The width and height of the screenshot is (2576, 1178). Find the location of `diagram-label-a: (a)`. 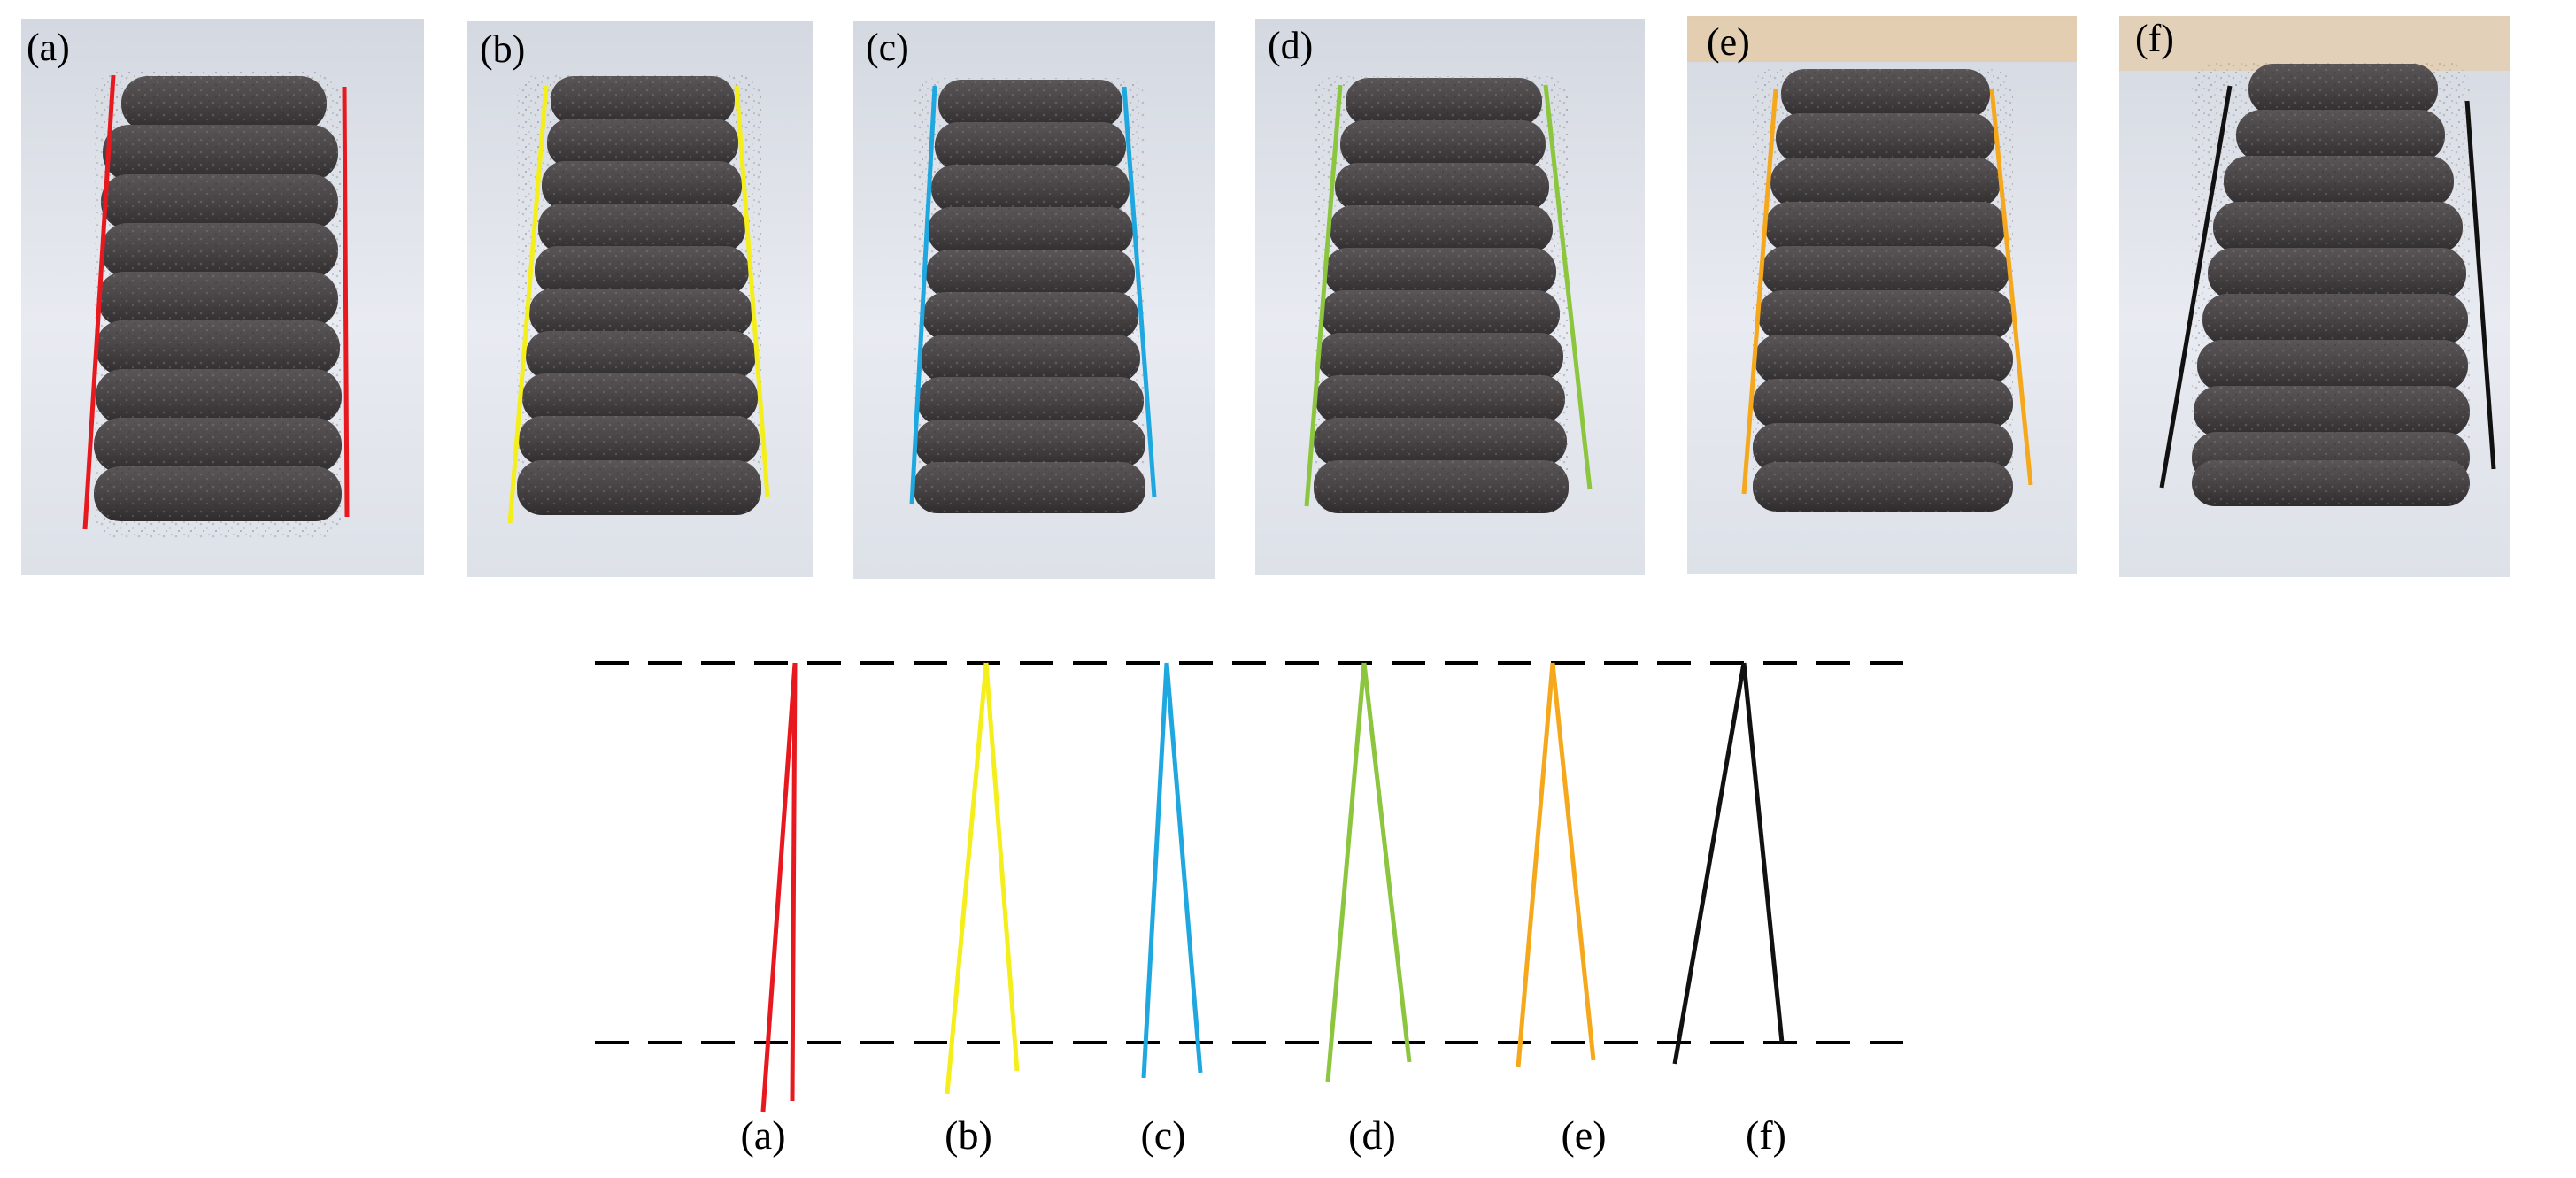

diagram-label-a: (a) is located at coordinates (762, 1135).